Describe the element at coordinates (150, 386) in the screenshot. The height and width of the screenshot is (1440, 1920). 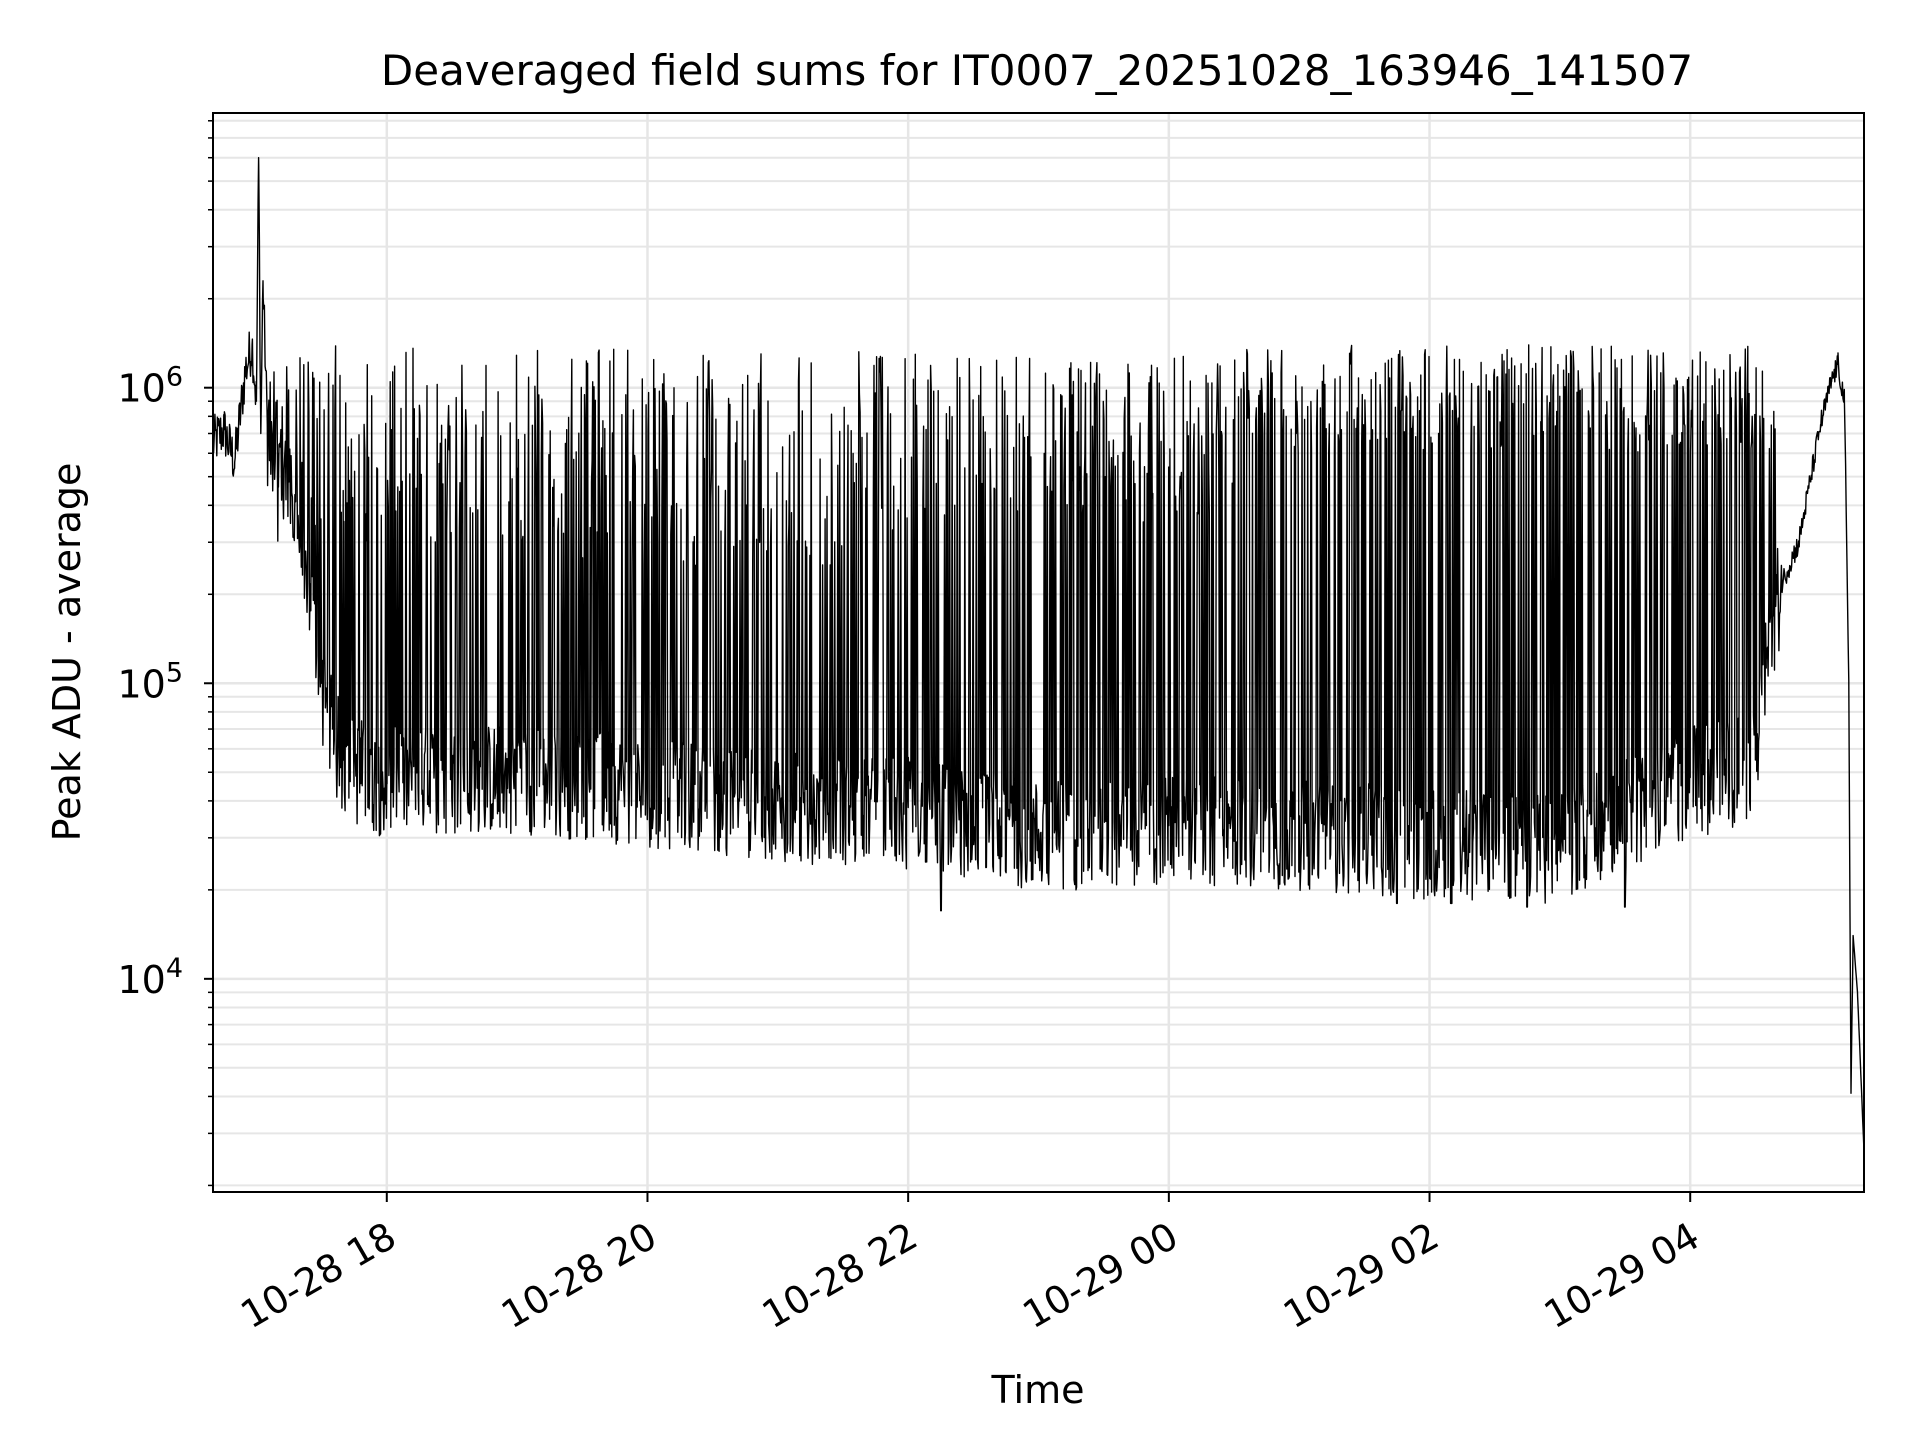
I see `y-tick-label: 106` at that location.